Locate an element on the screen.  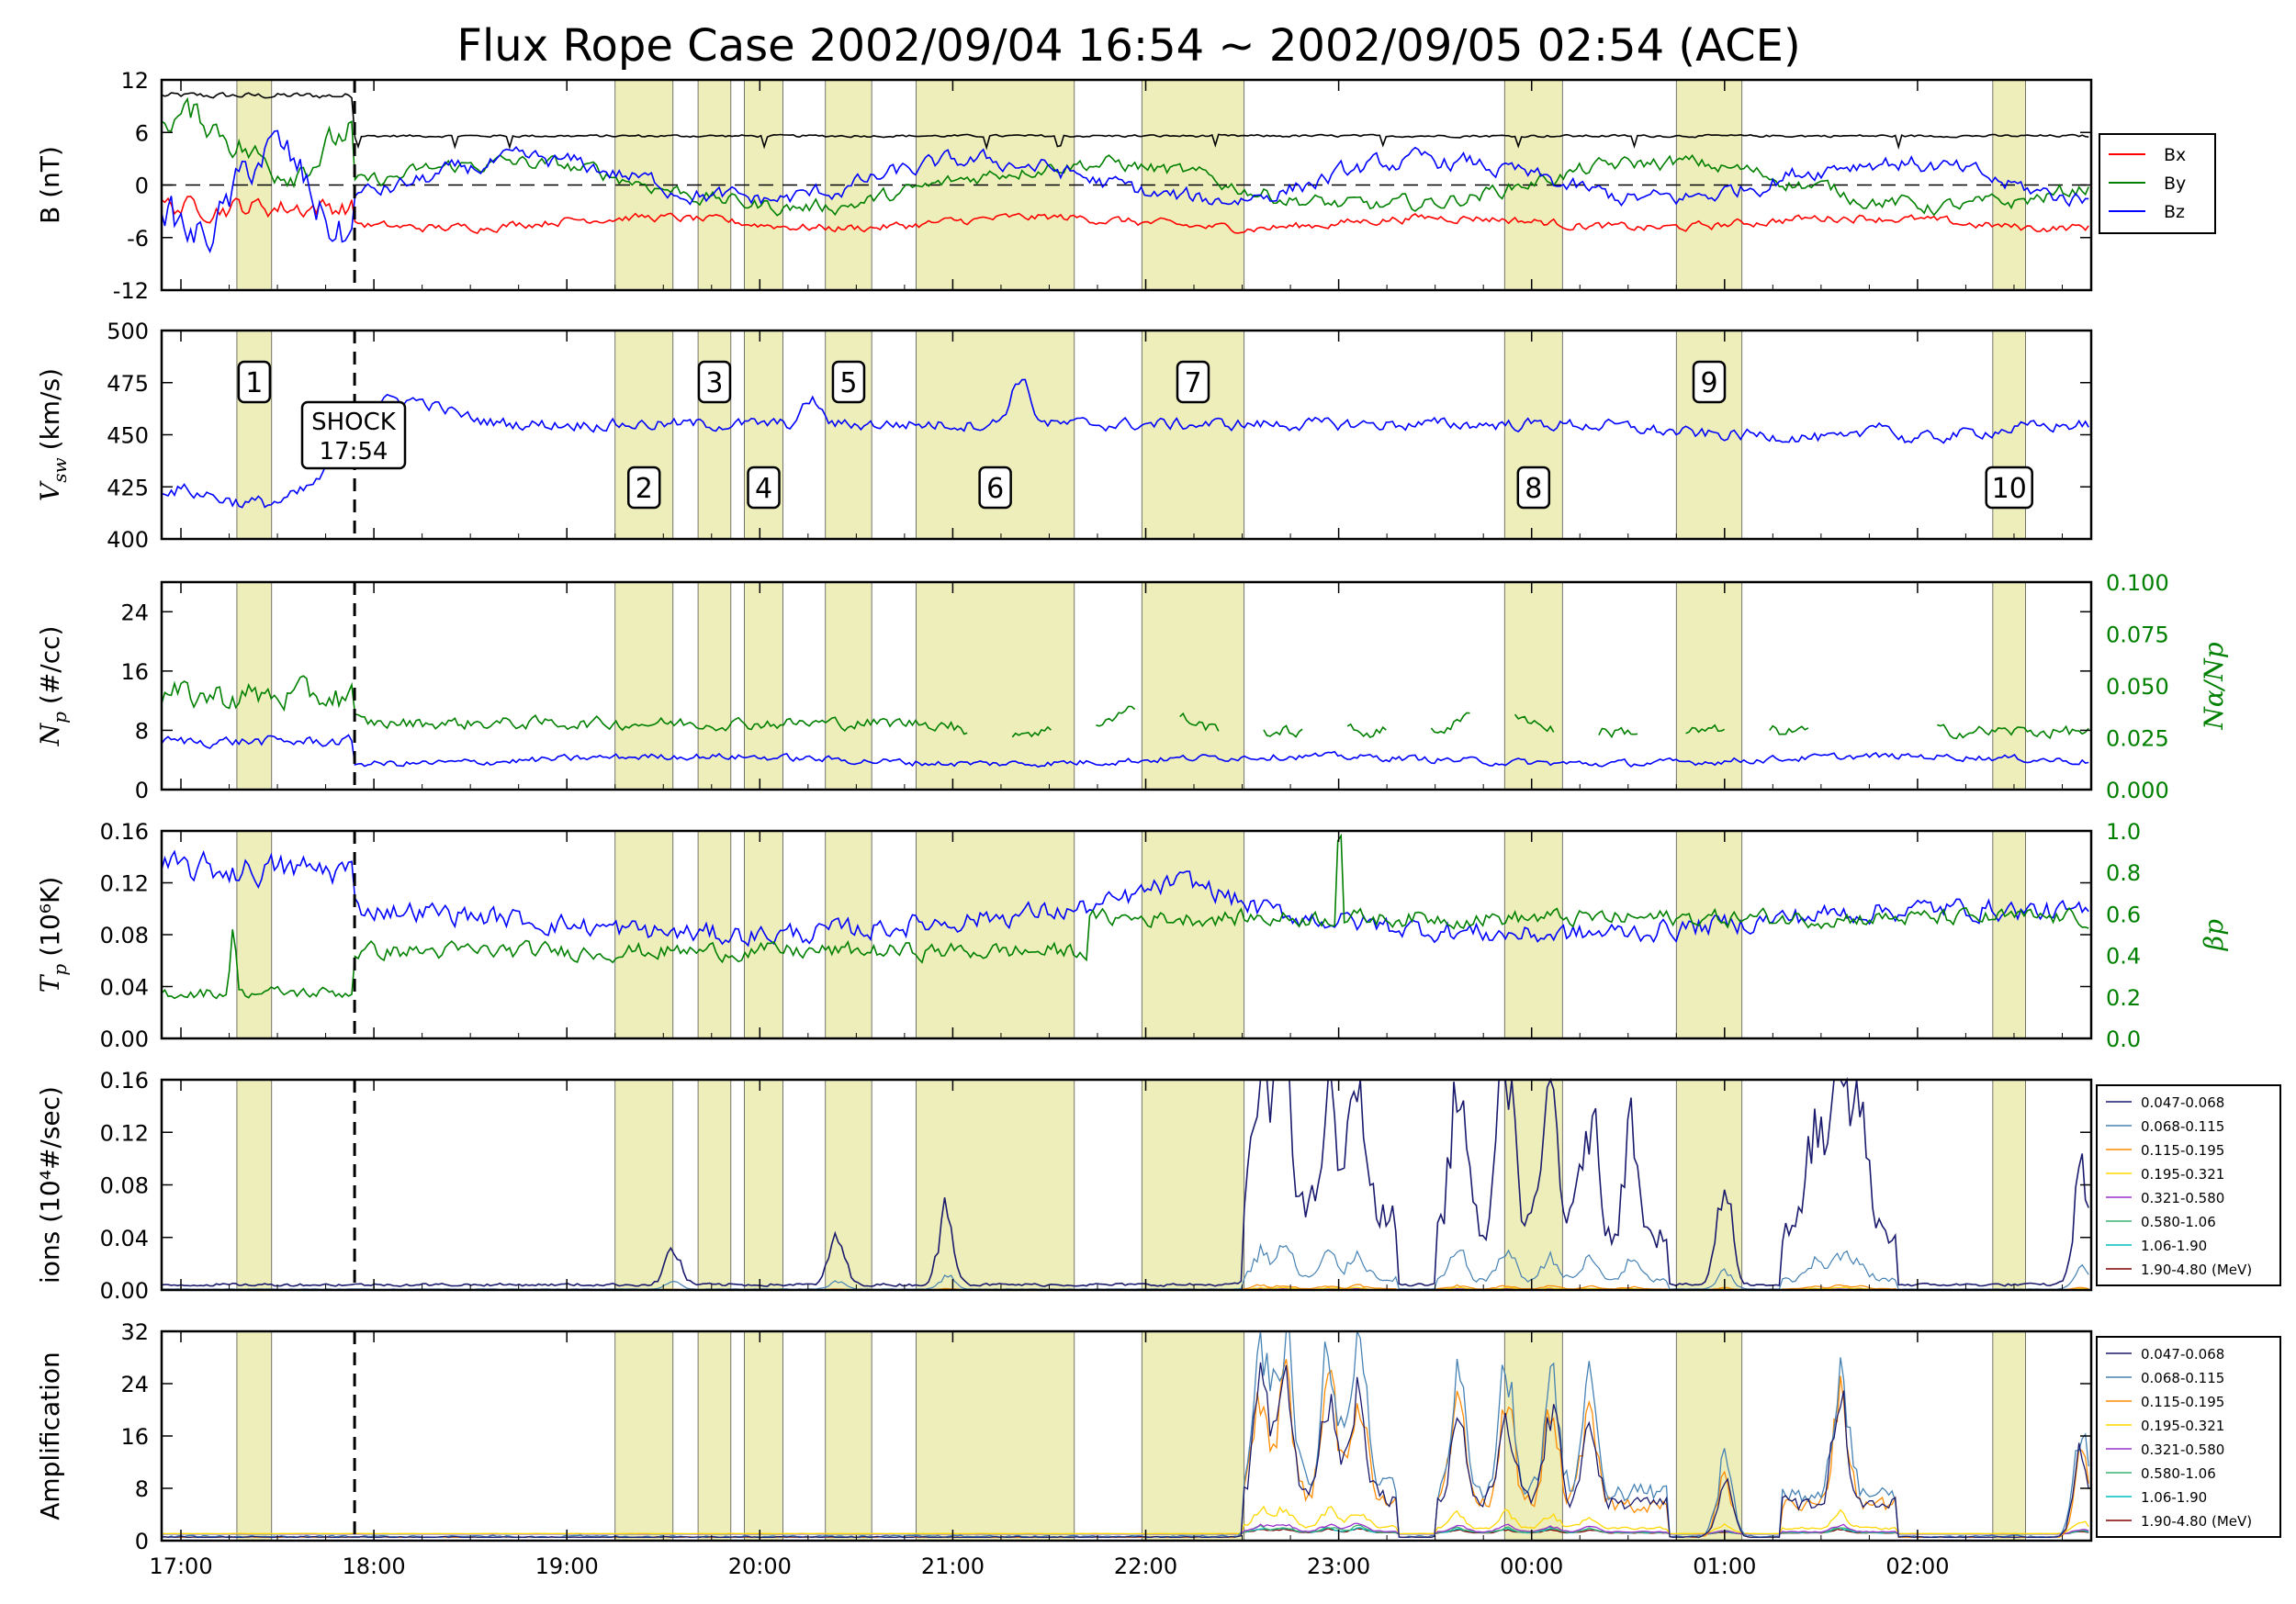
flux-rope-label-6: 6 is located at coordinates (995, 489).